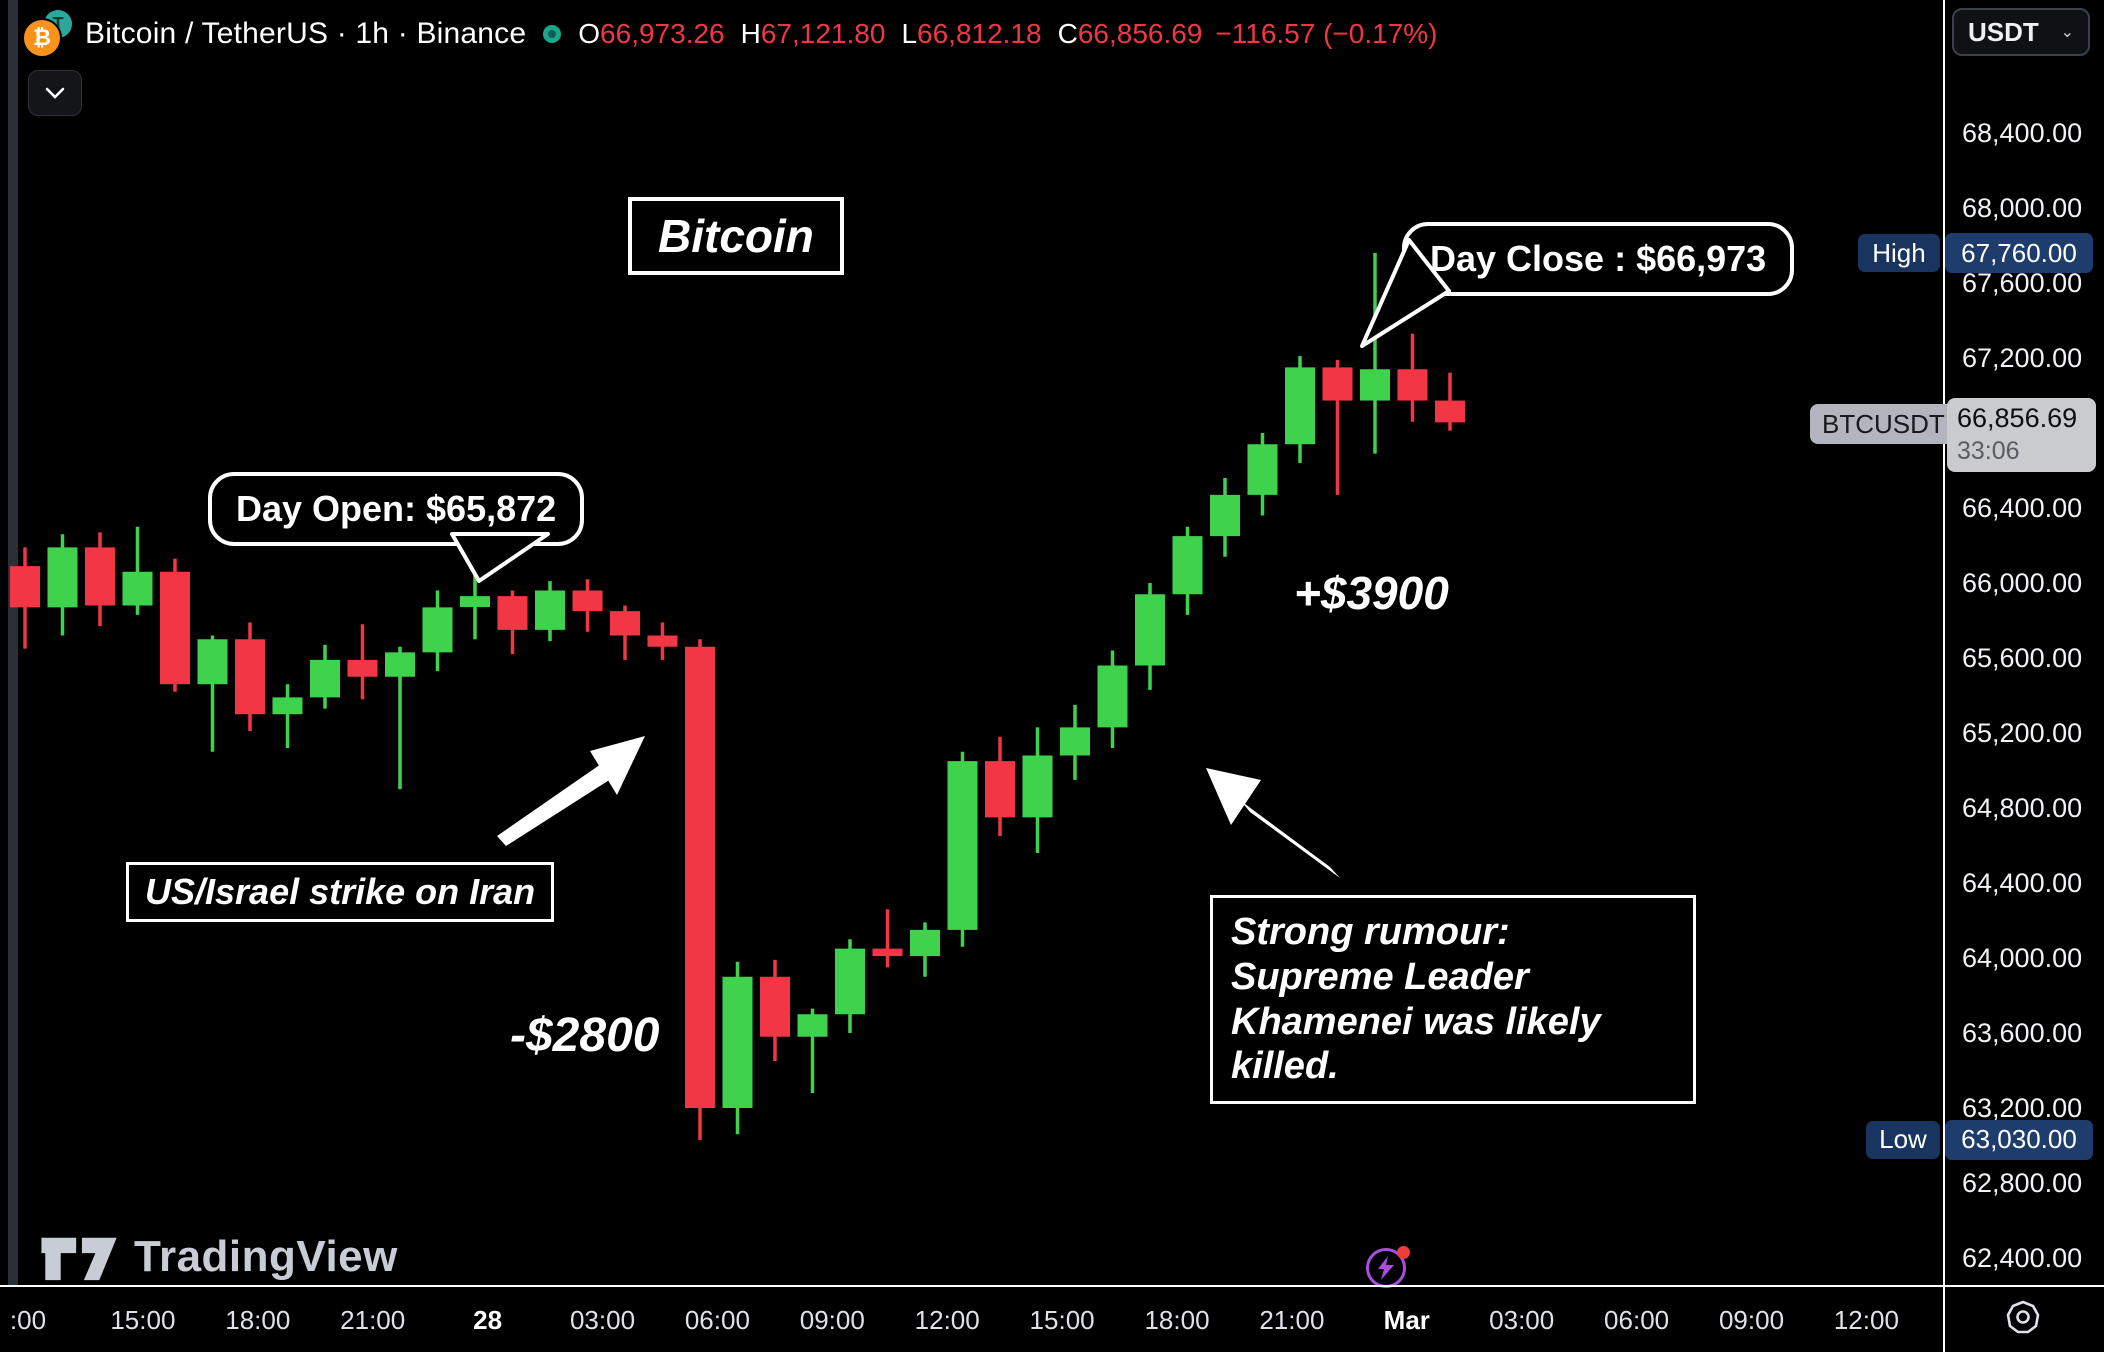 This screenshot has width=2104, height=1352. What do you see at coordinates (488, 1320) in the screenshot?
I see `time-tick-label: 28` at bounding box center [488, 1320].